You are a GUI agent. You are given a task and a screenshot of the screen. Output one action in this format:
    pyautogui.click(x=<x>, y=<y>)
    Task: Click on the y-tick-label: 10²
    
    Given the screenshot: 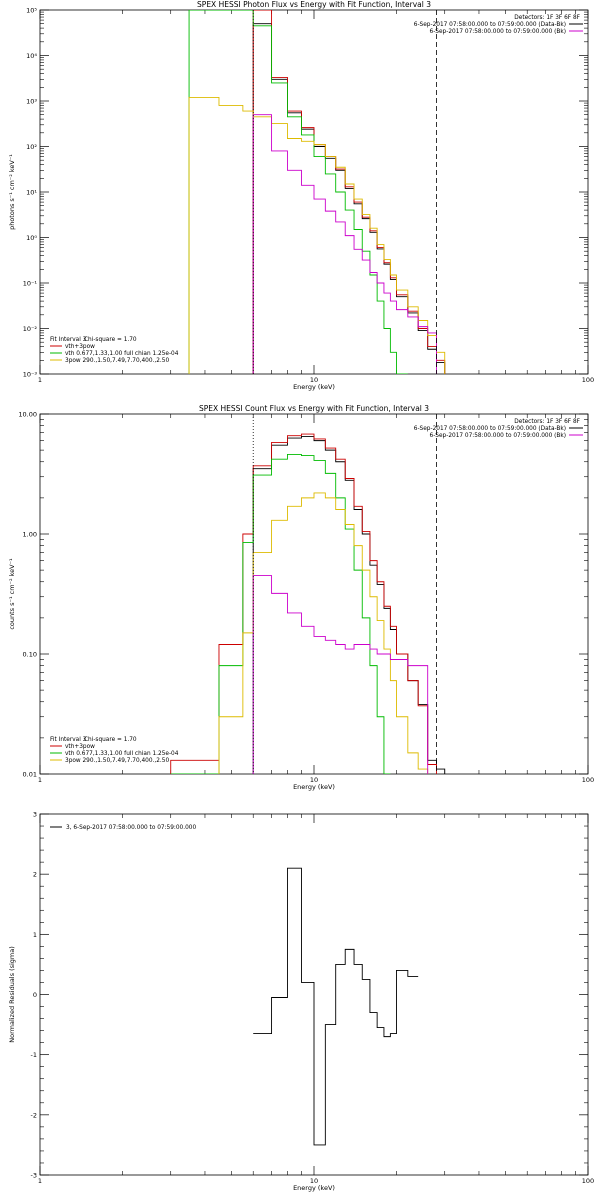 What is the action you would take?
    pyautogui.click(x=31, y=147)
    